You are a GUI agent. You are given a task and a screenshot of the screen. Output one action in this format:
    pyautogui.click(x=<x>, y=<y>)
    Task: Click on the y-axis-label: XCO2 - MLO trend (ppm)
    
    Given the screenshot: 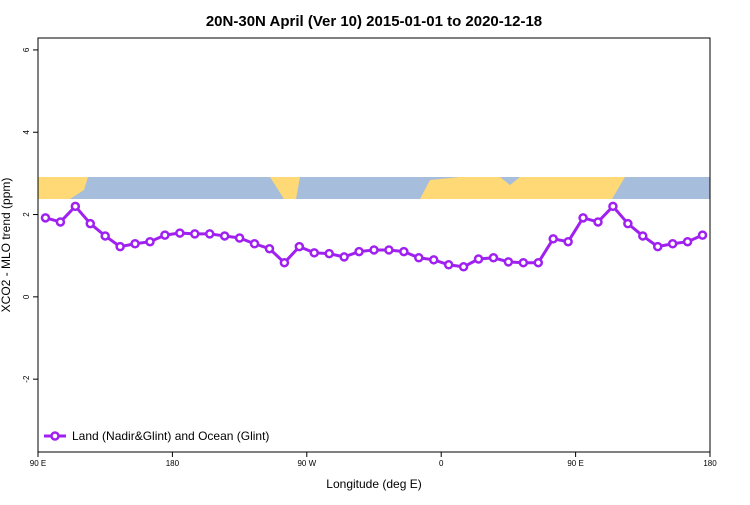 What is the action you would take?
    pyautogui.click(x=6, y=245)
    